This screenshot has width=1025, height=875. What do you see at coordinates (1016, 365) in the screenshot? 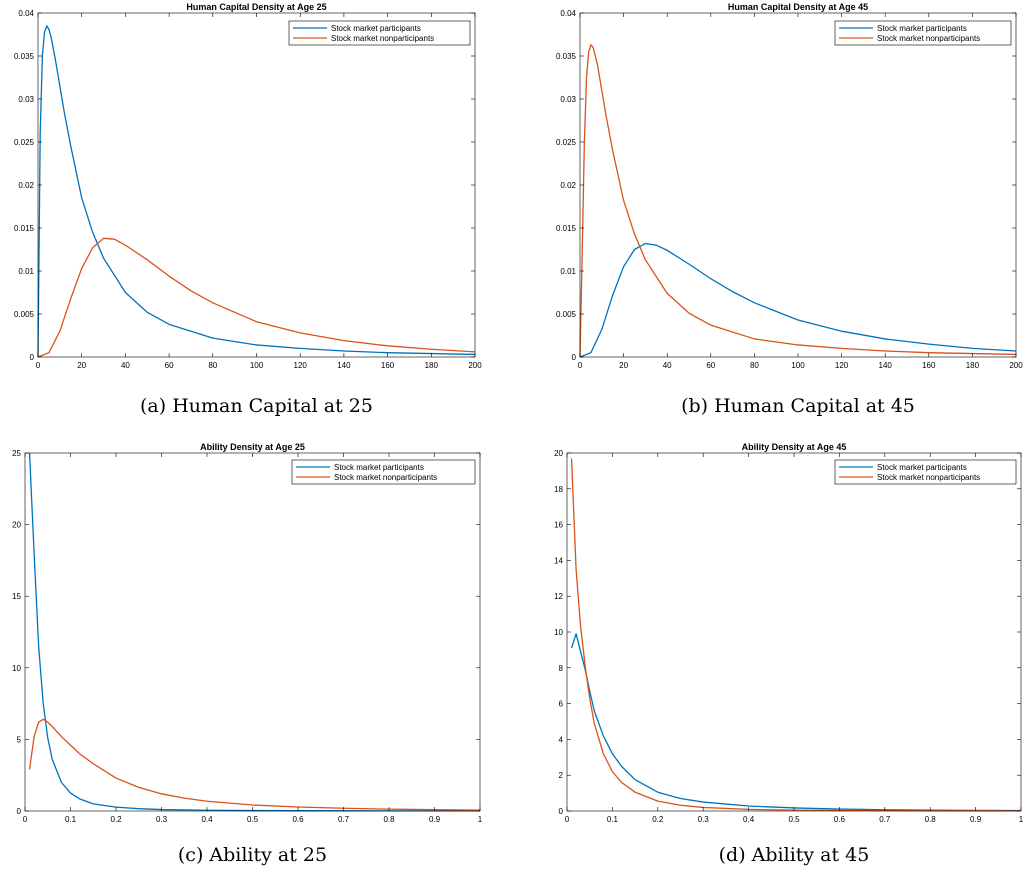
I see `x-tick-label: 200` at bounding box center [1016, 365].